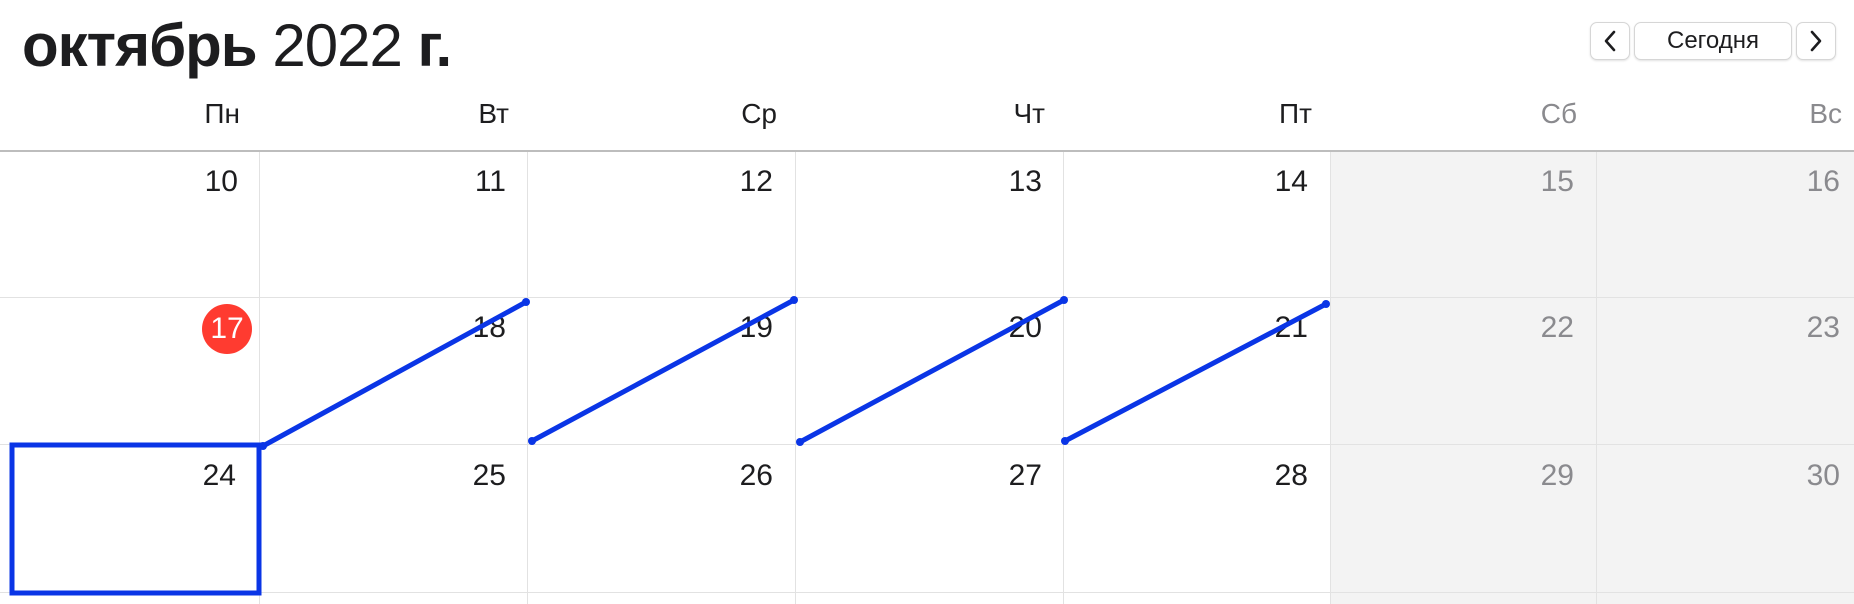 The image size is (1854, 604). What do you see at coordinates (219, 475) in the screenshot?
I see `day-cell: 24` at bounding box center [219, 475].